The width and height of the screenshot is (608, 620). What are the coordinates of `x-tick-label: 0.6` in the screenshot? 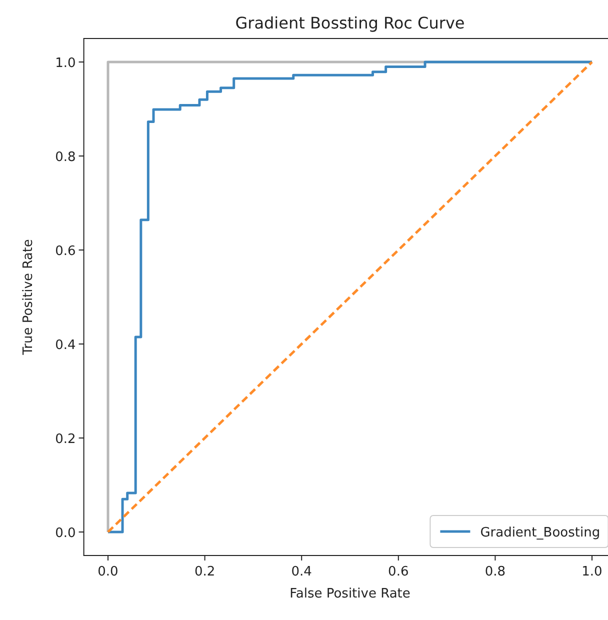 It's located at (398, 572).